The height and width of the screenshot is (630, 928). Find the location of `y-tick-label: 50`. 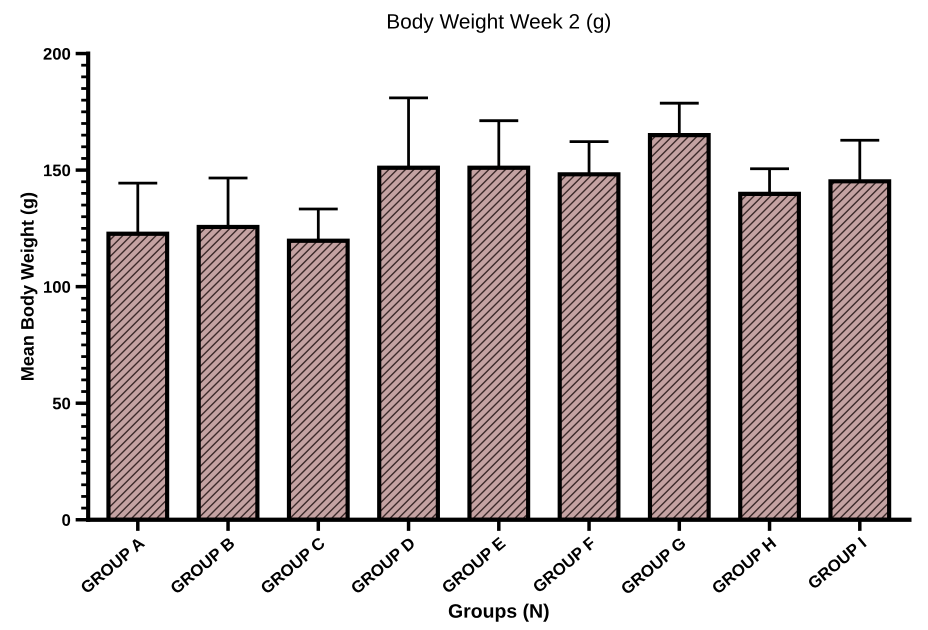

y-tick-label: 50 is located at coordinates (61, 404).